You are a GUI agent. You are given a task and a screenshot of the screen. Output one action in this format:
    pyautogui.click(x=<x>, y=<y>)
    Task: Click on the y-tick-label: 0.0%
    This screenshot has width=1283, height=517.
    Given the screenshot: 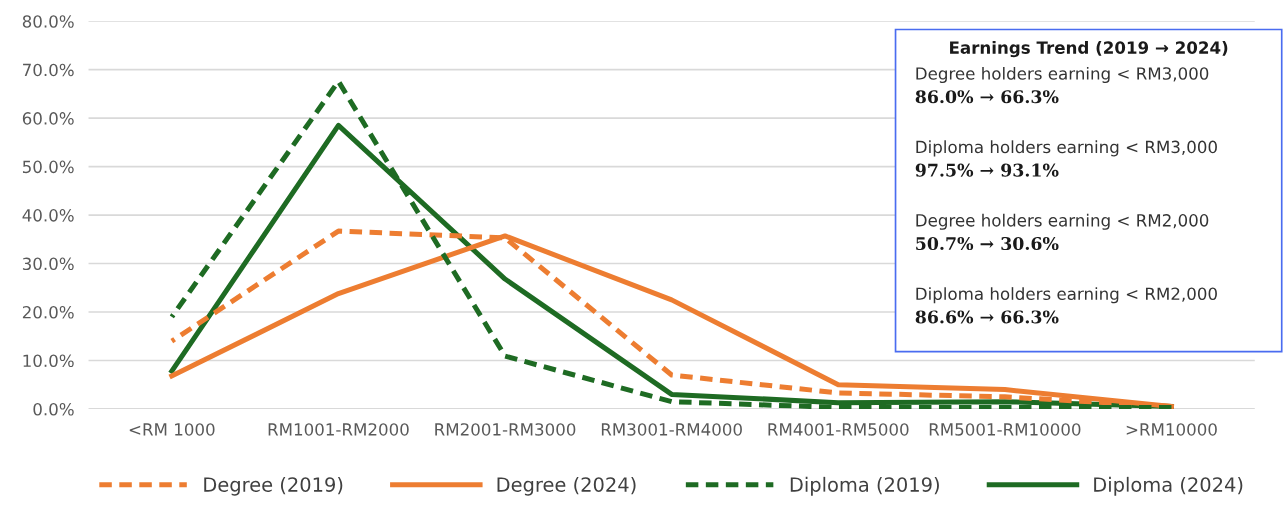 What is the action you would take?
    pyautogui.click(x=53, y=409)
    